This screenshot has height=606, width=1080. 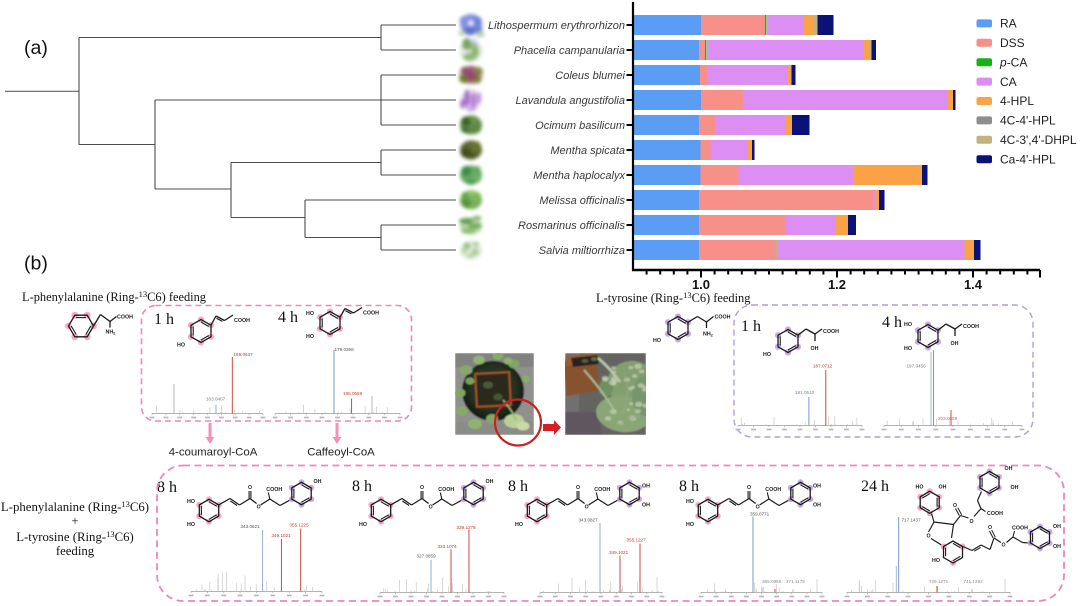 What do you see at coordinates (75, 551) in the screenshot?
I see `svg-text: feeding` at bounding box center [75, 551].